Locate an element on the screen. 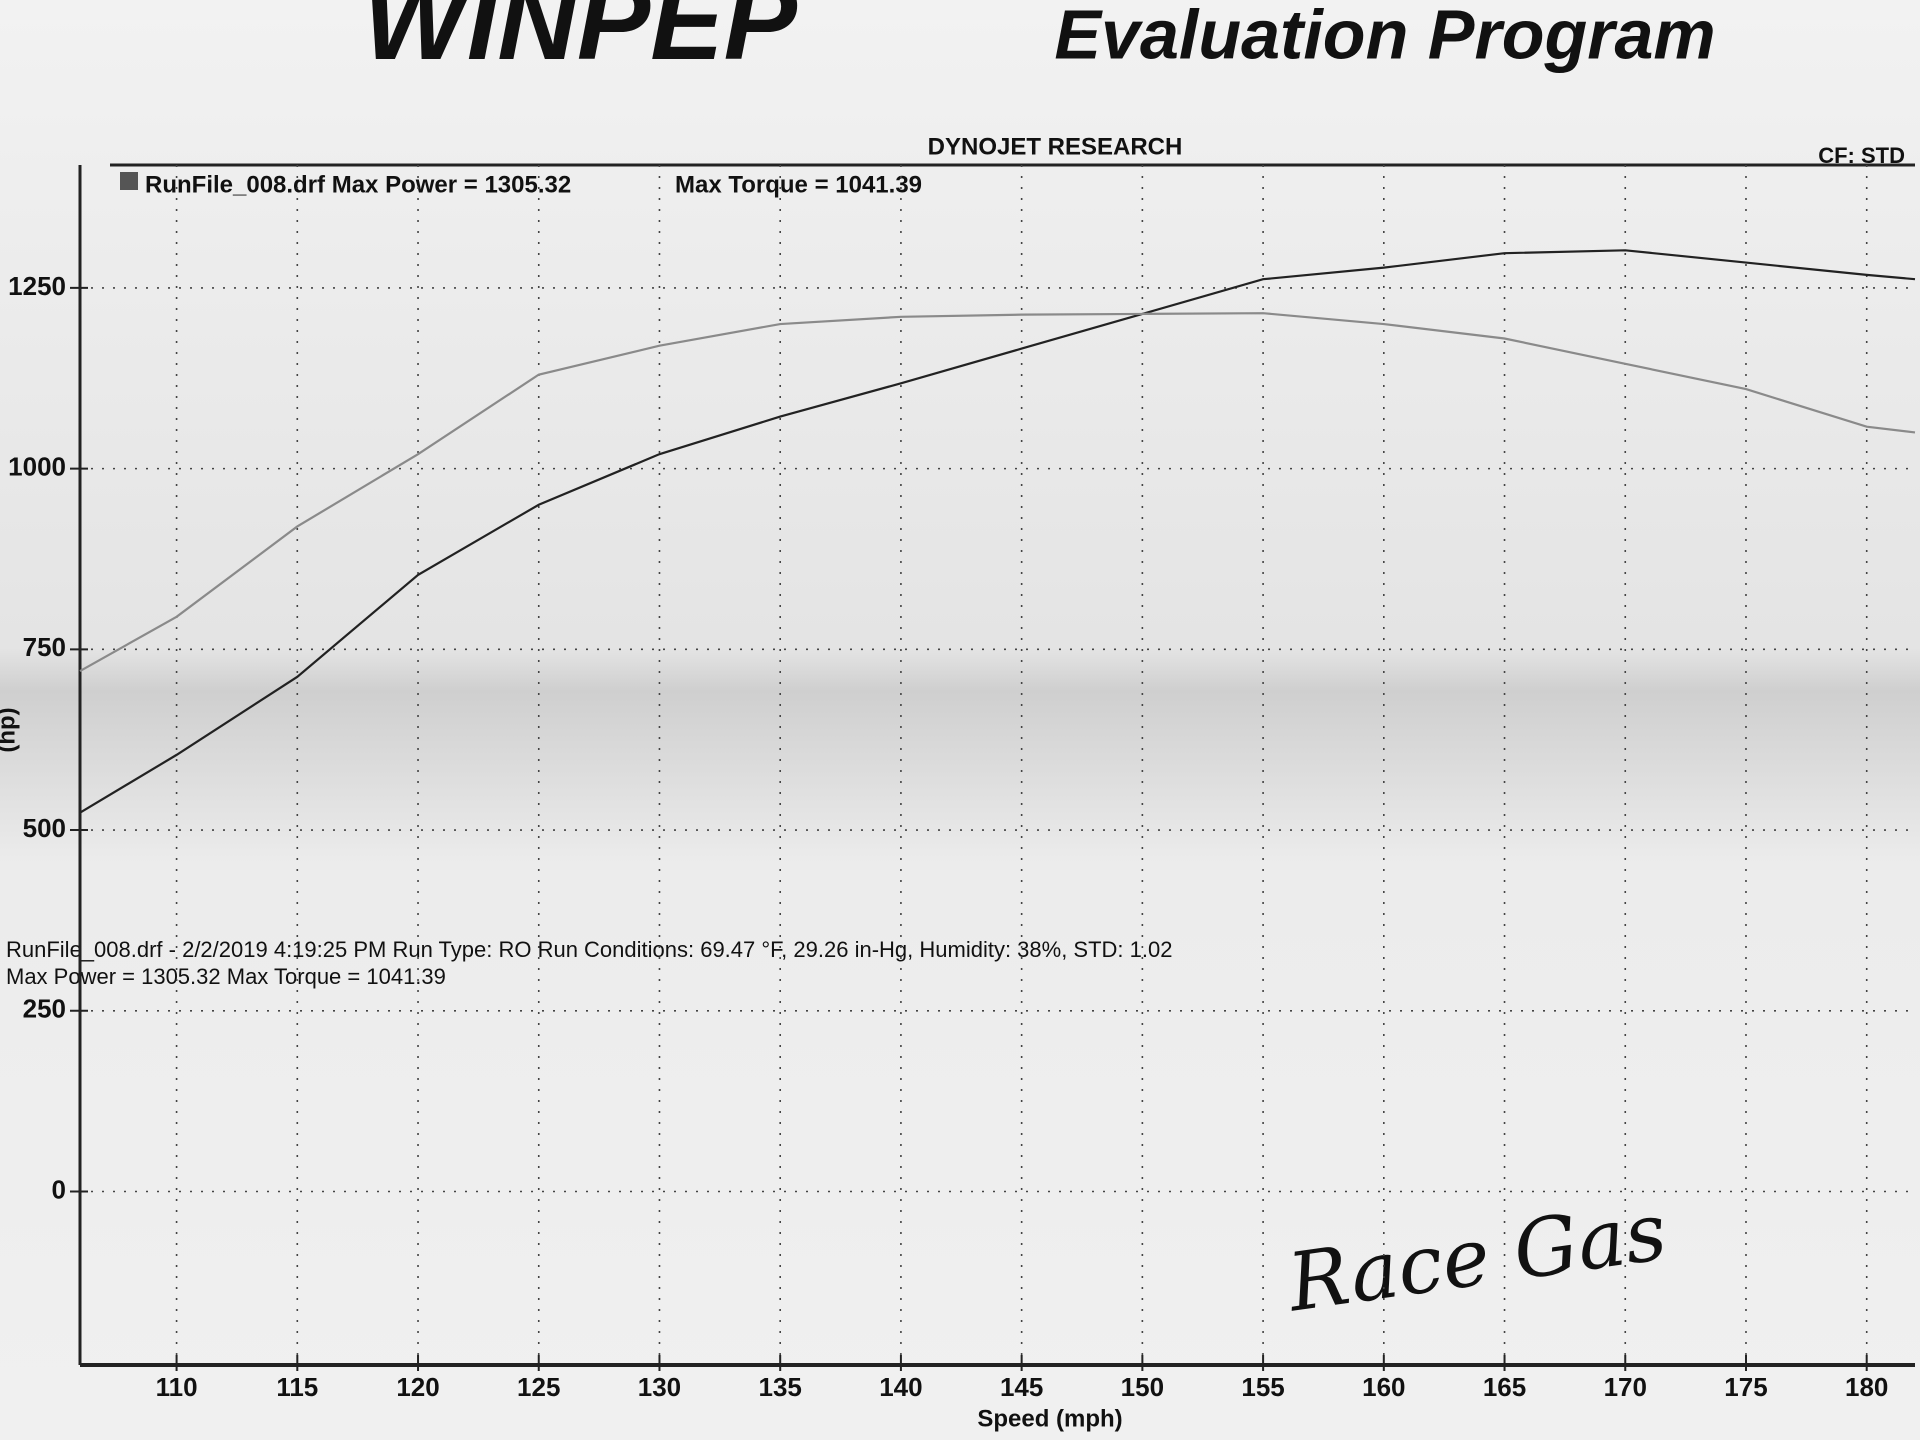 Image resolution: width=1920 pixels, height=1440 pixels. legend-swatch is located at coordinates (129, 181).